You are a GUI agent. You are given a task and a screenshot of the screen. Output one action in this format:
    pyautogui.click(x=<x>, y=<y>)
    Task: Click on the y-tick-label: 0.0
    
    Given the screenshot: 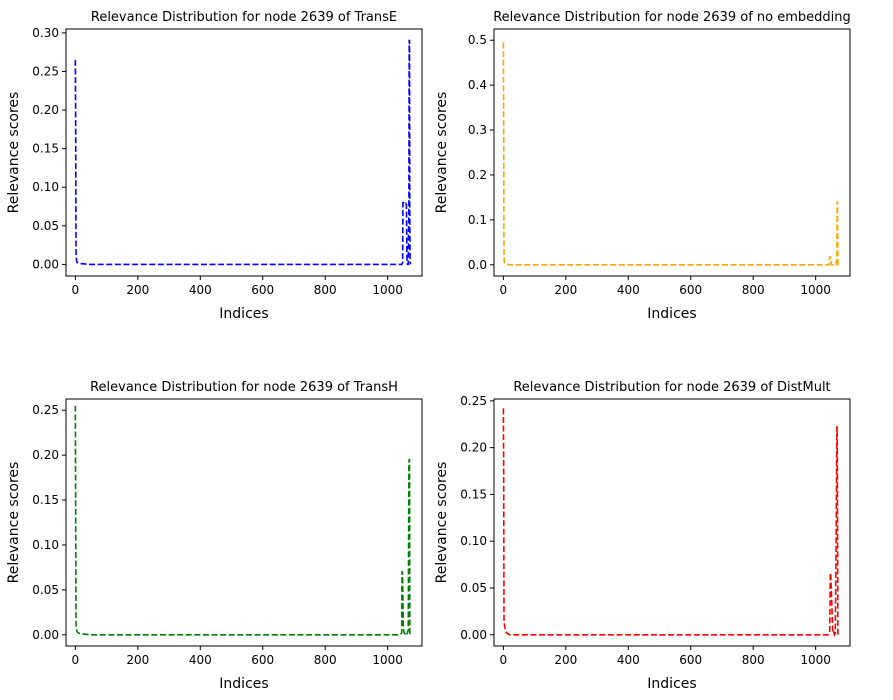 What is the action you would take?
    pyautogui.click(x=477, y=265)
    